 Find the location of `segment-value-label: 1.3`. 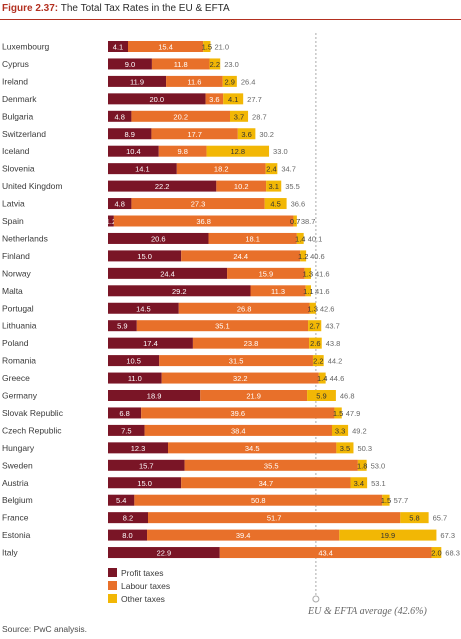

segment-value-label: 1.3 is located at coordinates (312, 308).